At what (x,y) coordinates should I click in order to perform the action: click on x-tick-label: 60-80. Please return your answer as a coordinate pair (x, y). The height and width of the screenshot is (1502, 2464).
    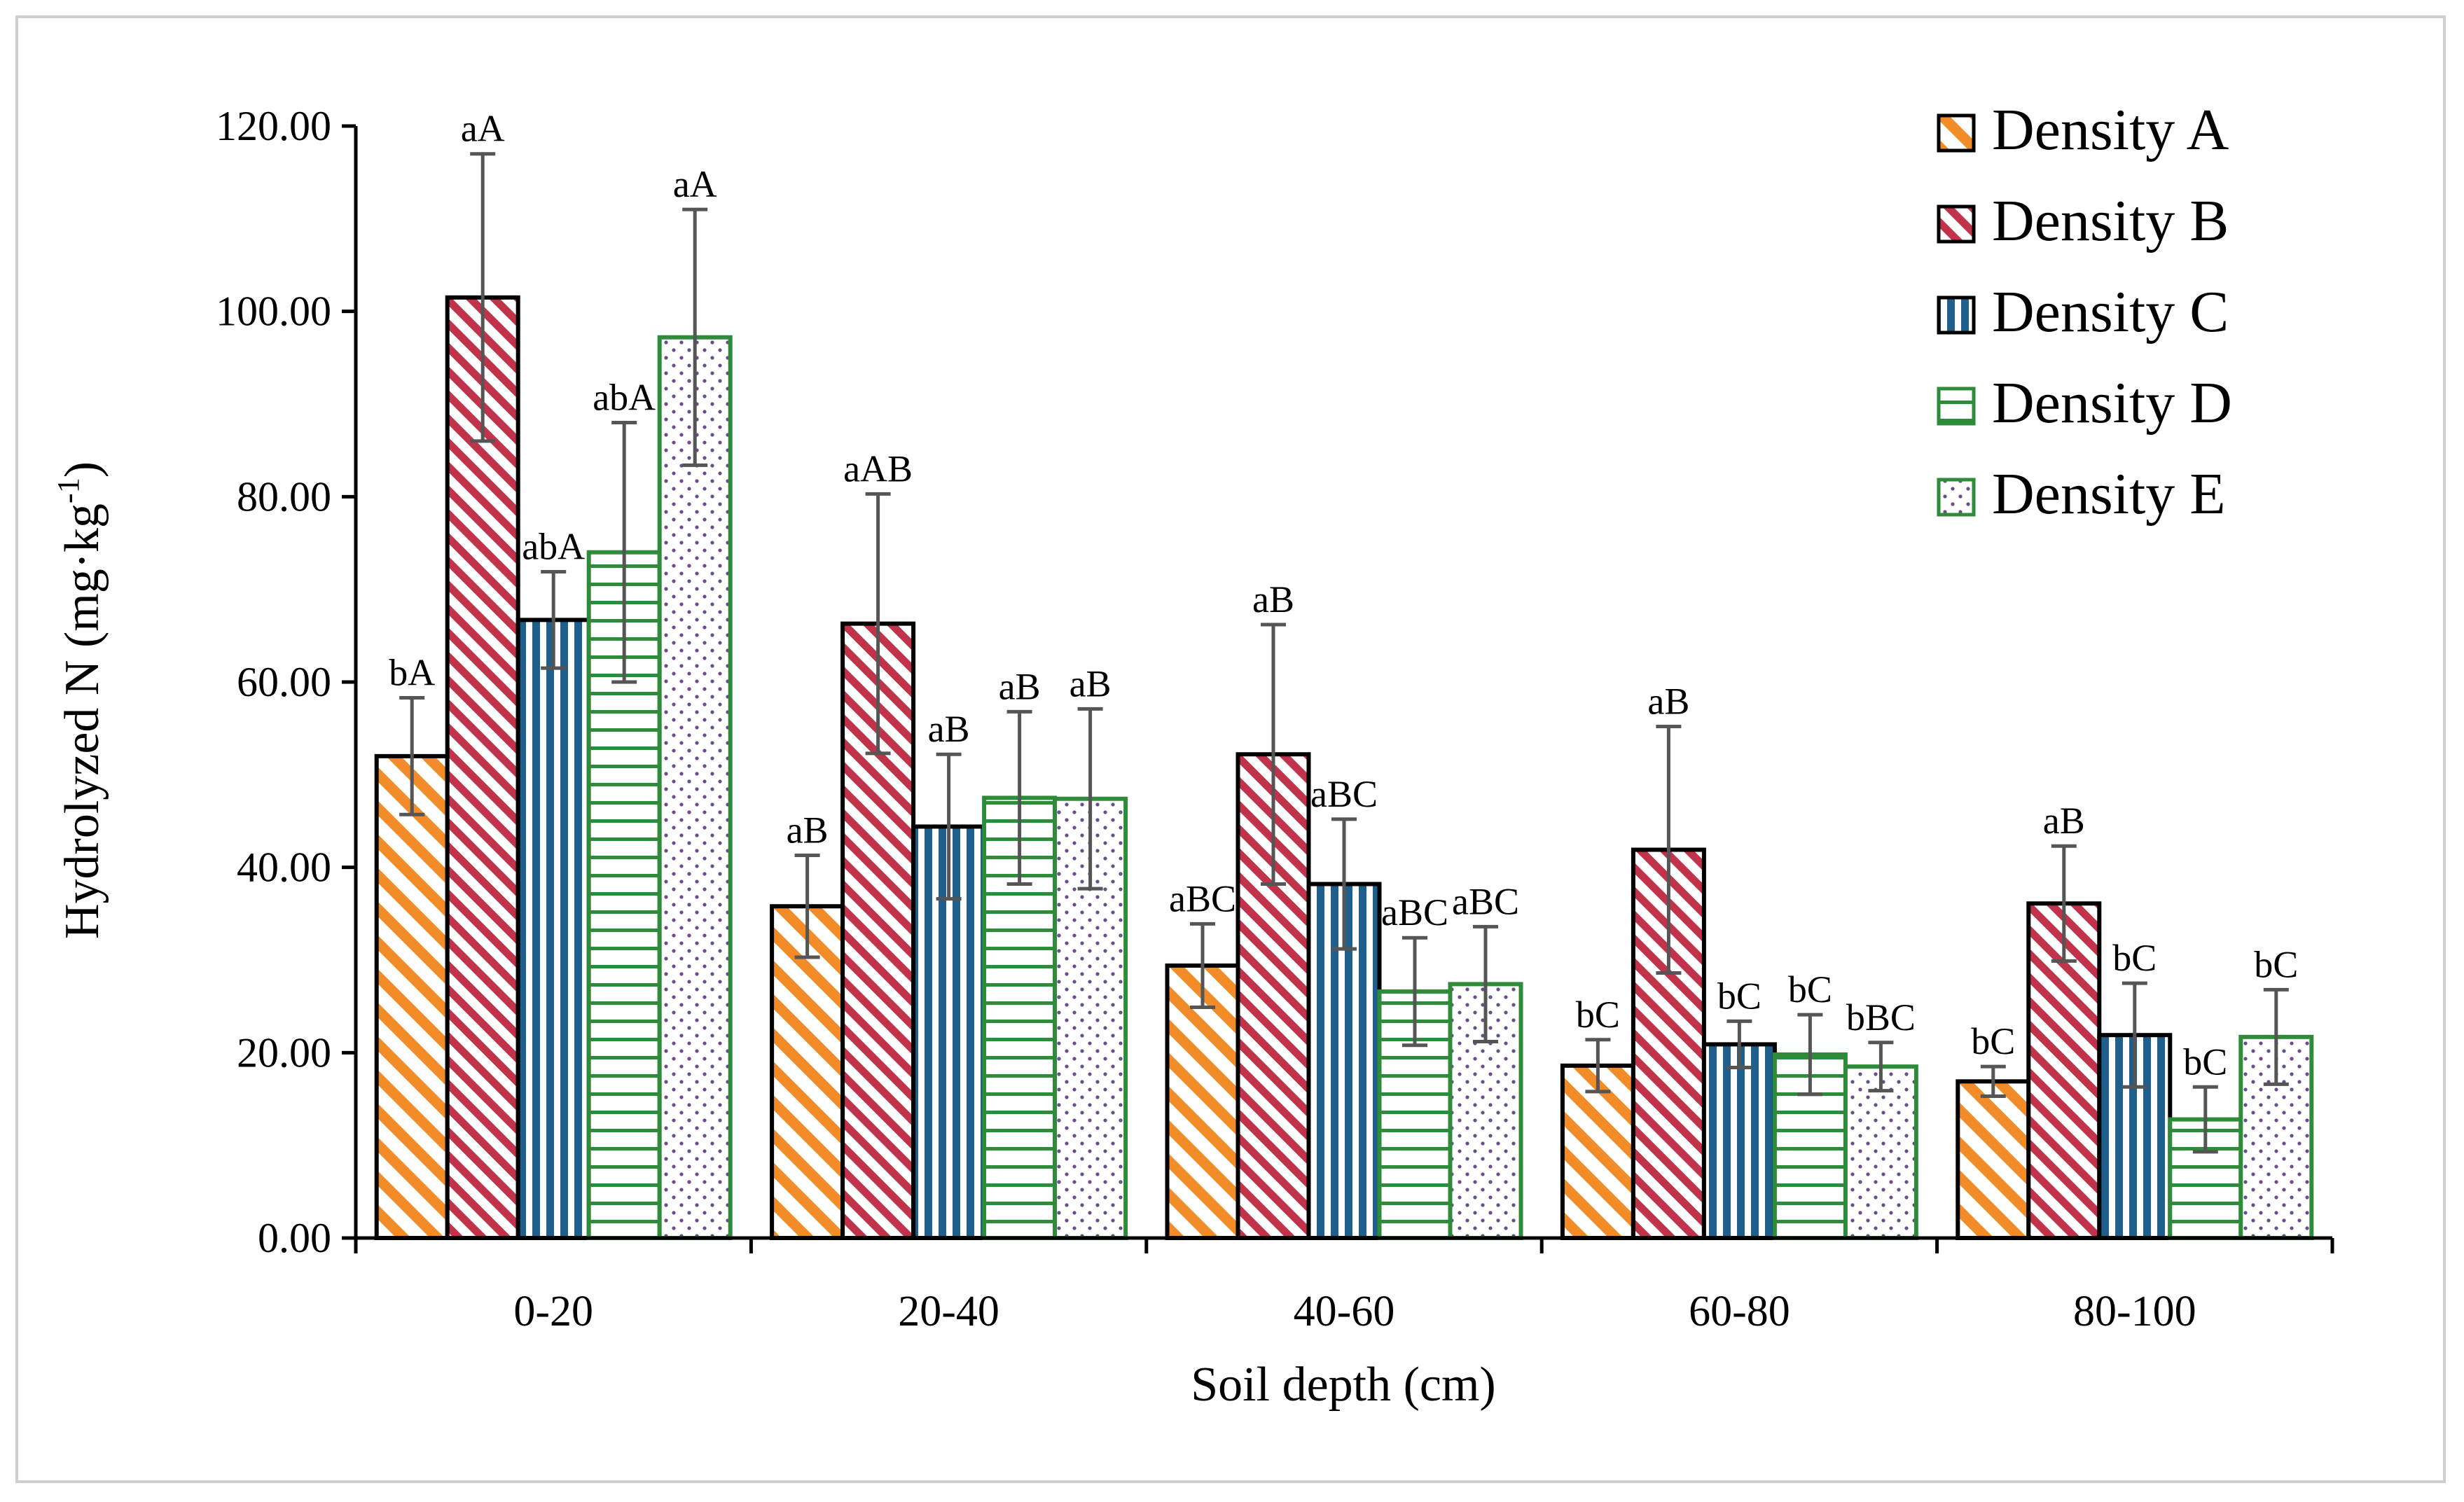
    Looking at the image, I should click on (1739, 1311).